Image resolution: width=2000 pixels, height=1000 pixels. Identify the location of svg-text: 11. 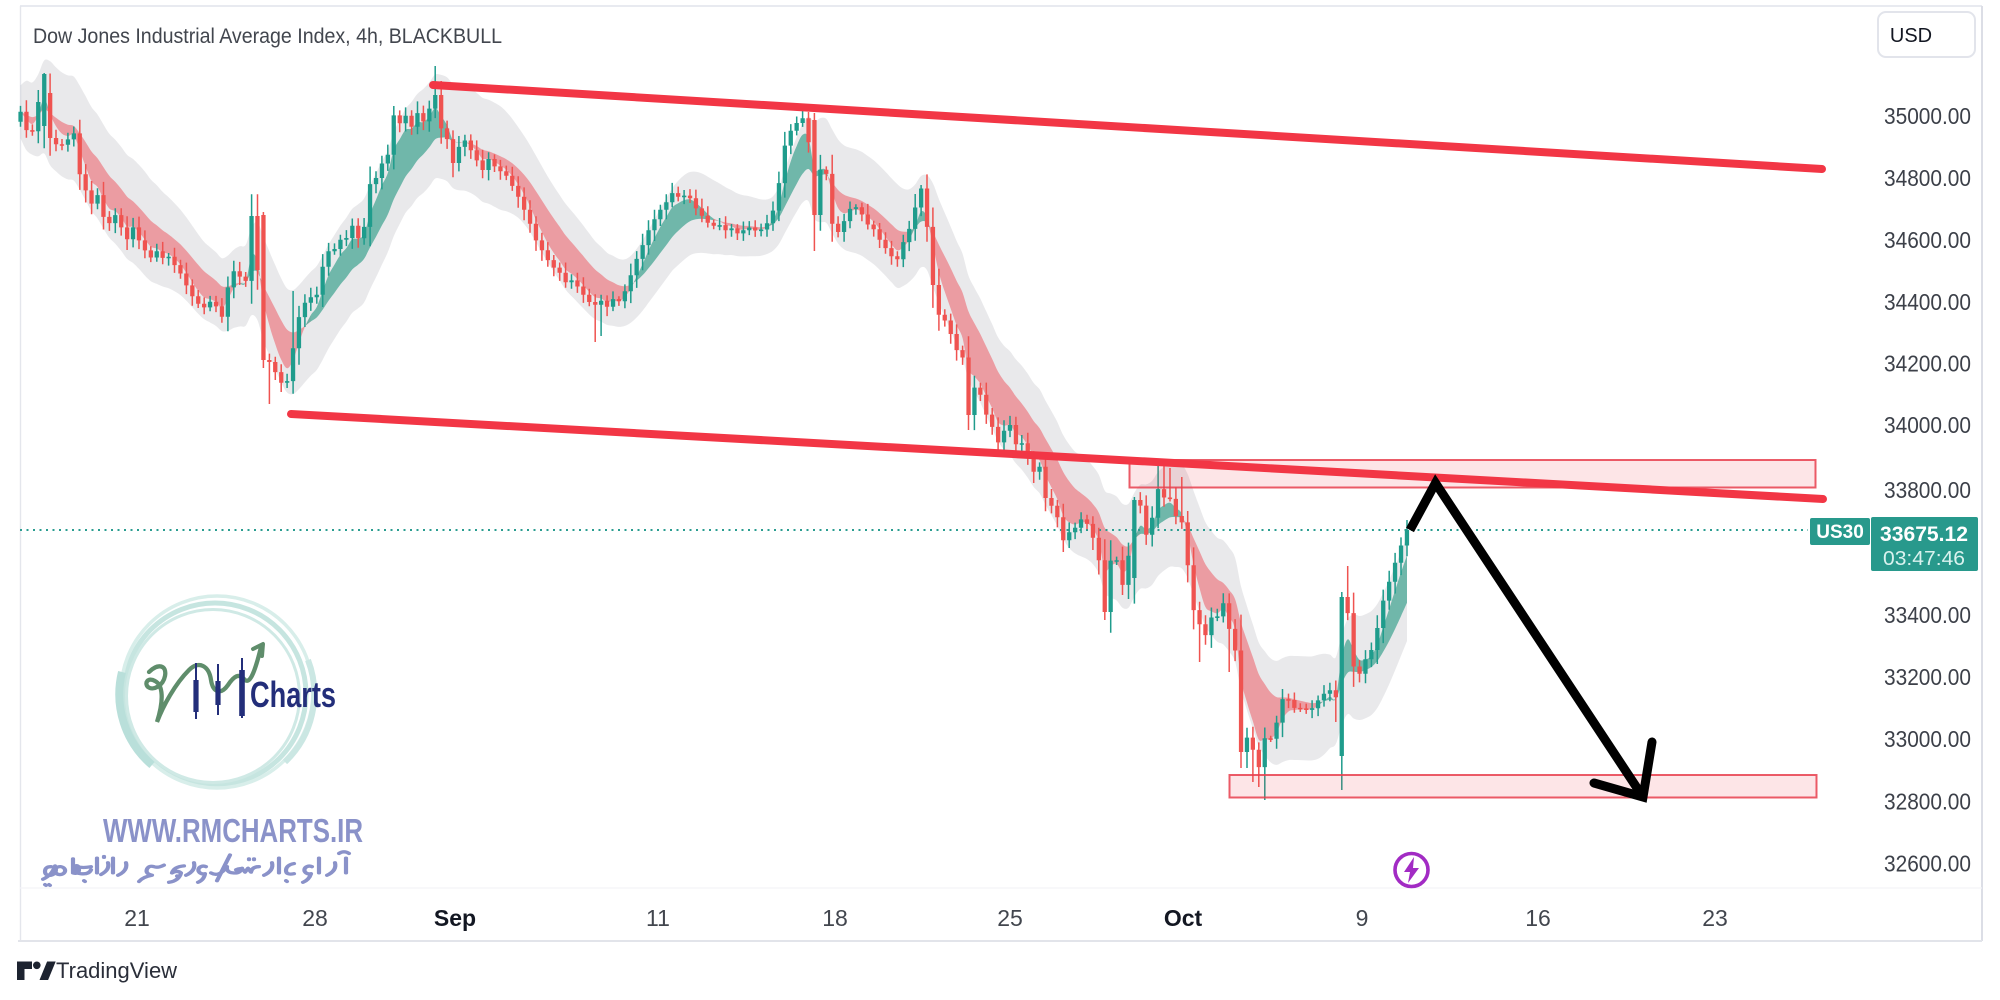
(658, 918).